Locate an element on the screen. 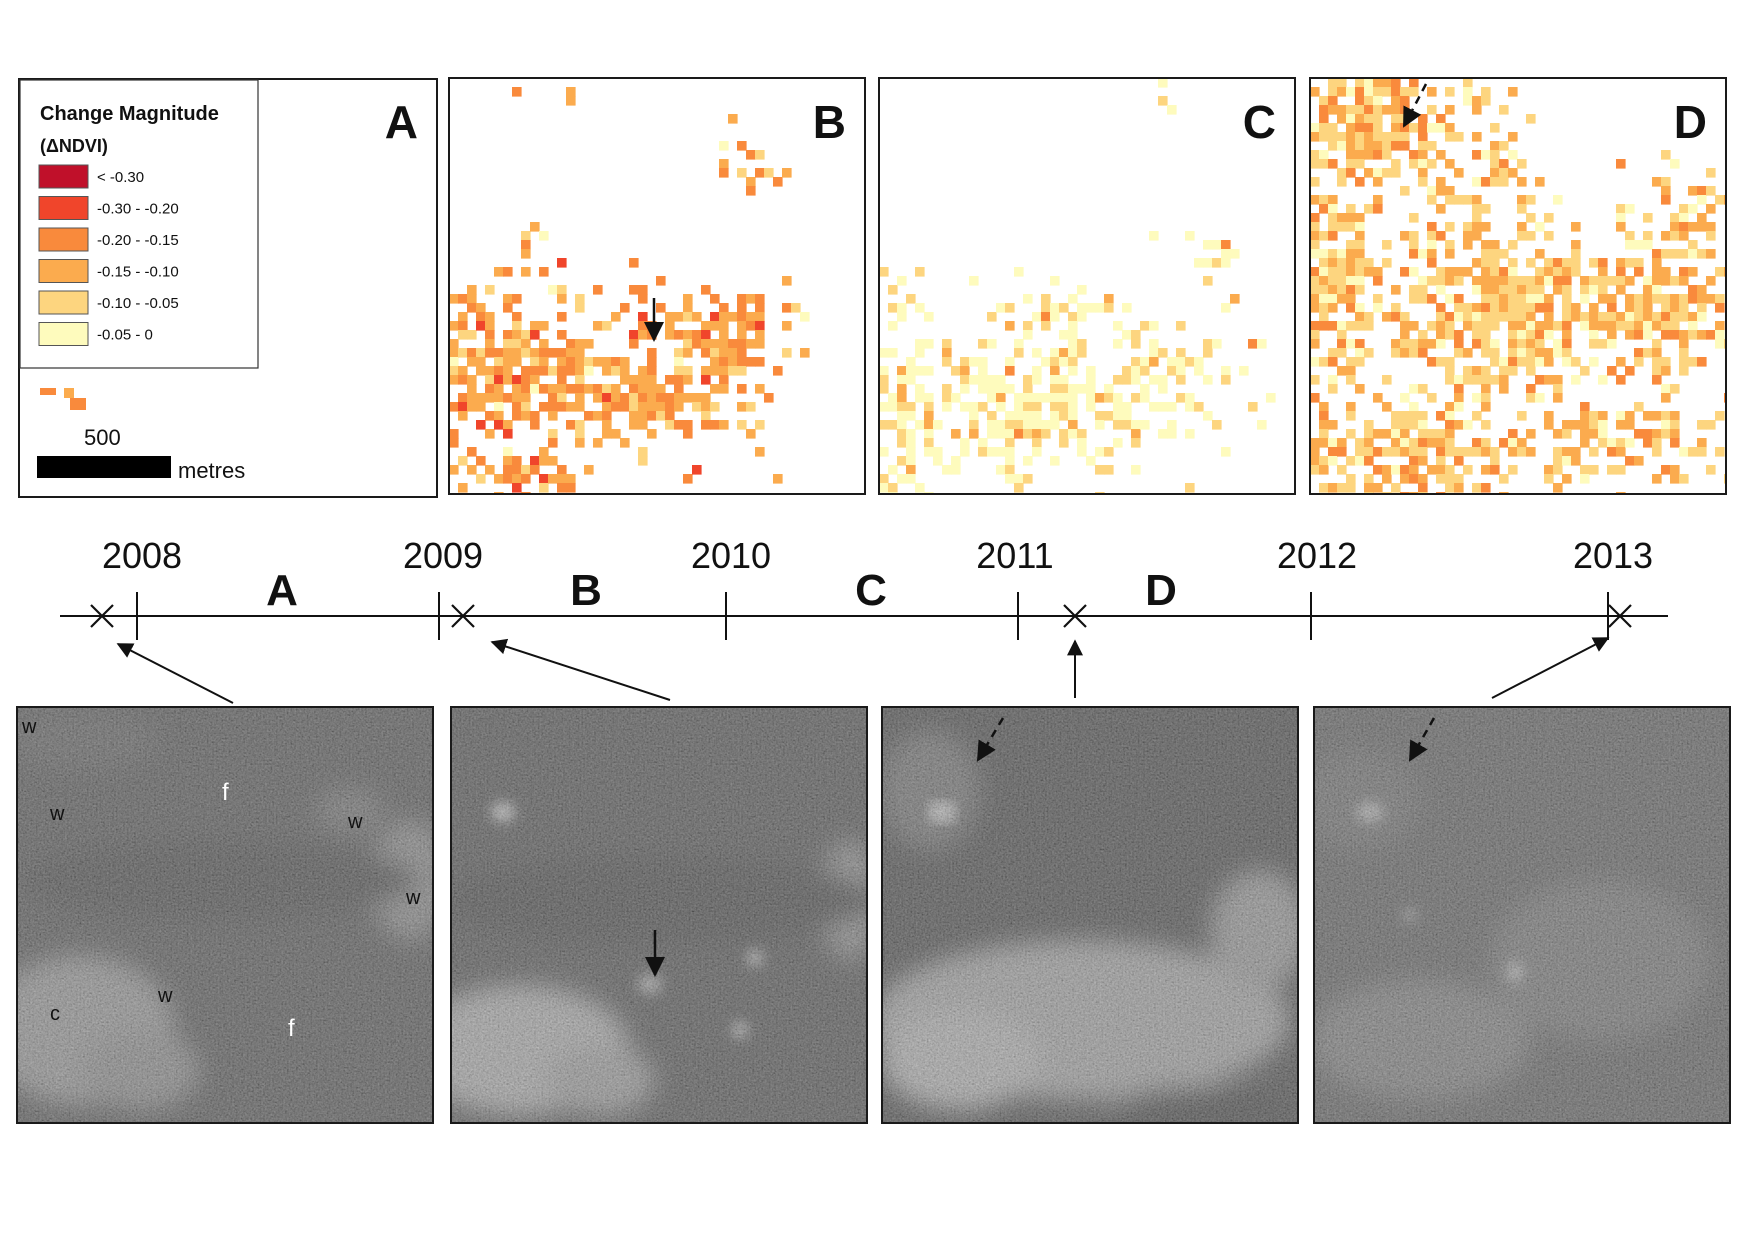  panel-c-frame is located at coordinates (1087, 286).